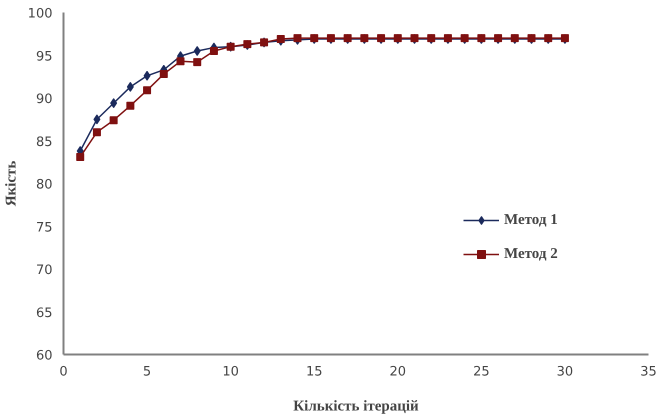  I want to click on y-tick-label: 100, so click(40, 14).